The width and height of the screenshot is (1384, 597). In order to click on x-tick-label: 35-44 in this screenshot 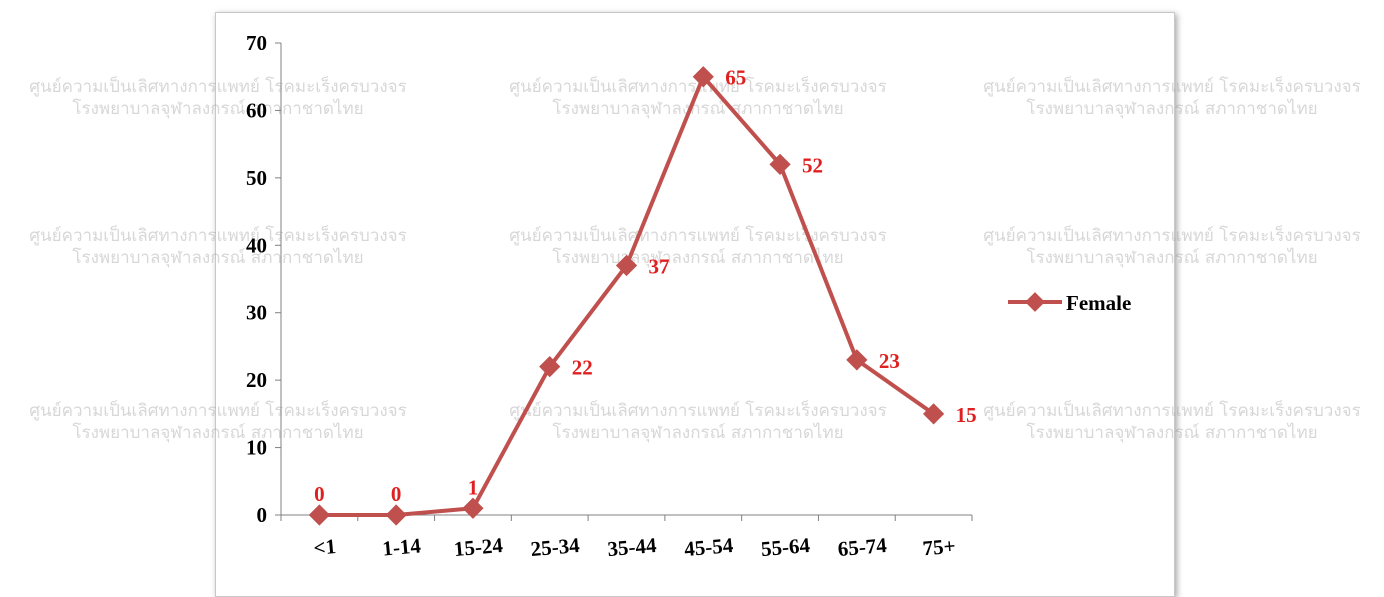, I will do `click(631, 547)`.